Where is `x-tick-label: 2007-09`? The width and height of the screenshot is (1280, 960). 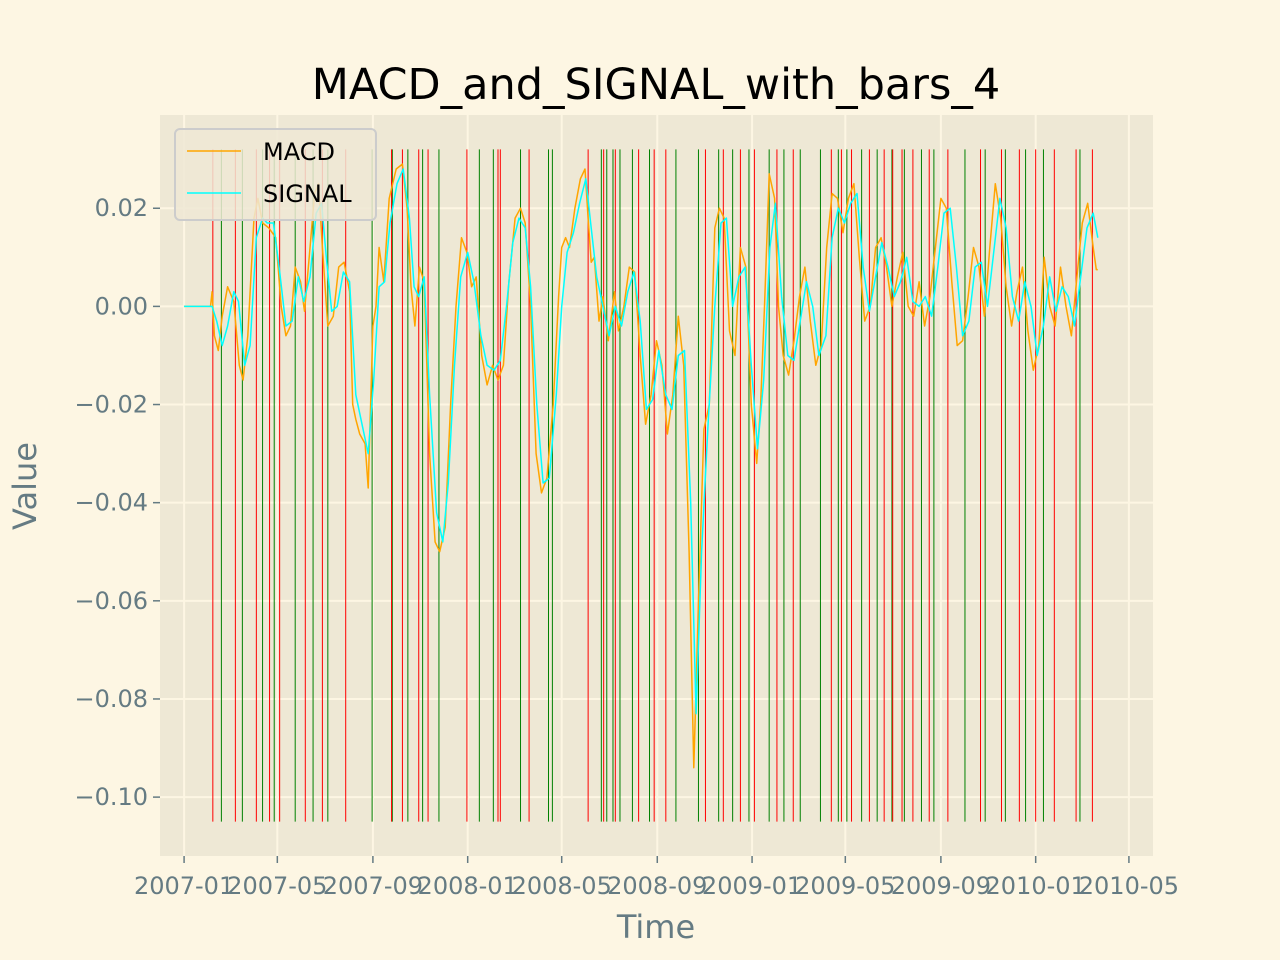
x-tick-label: 2007-09 is located at coordinates (373, 886).